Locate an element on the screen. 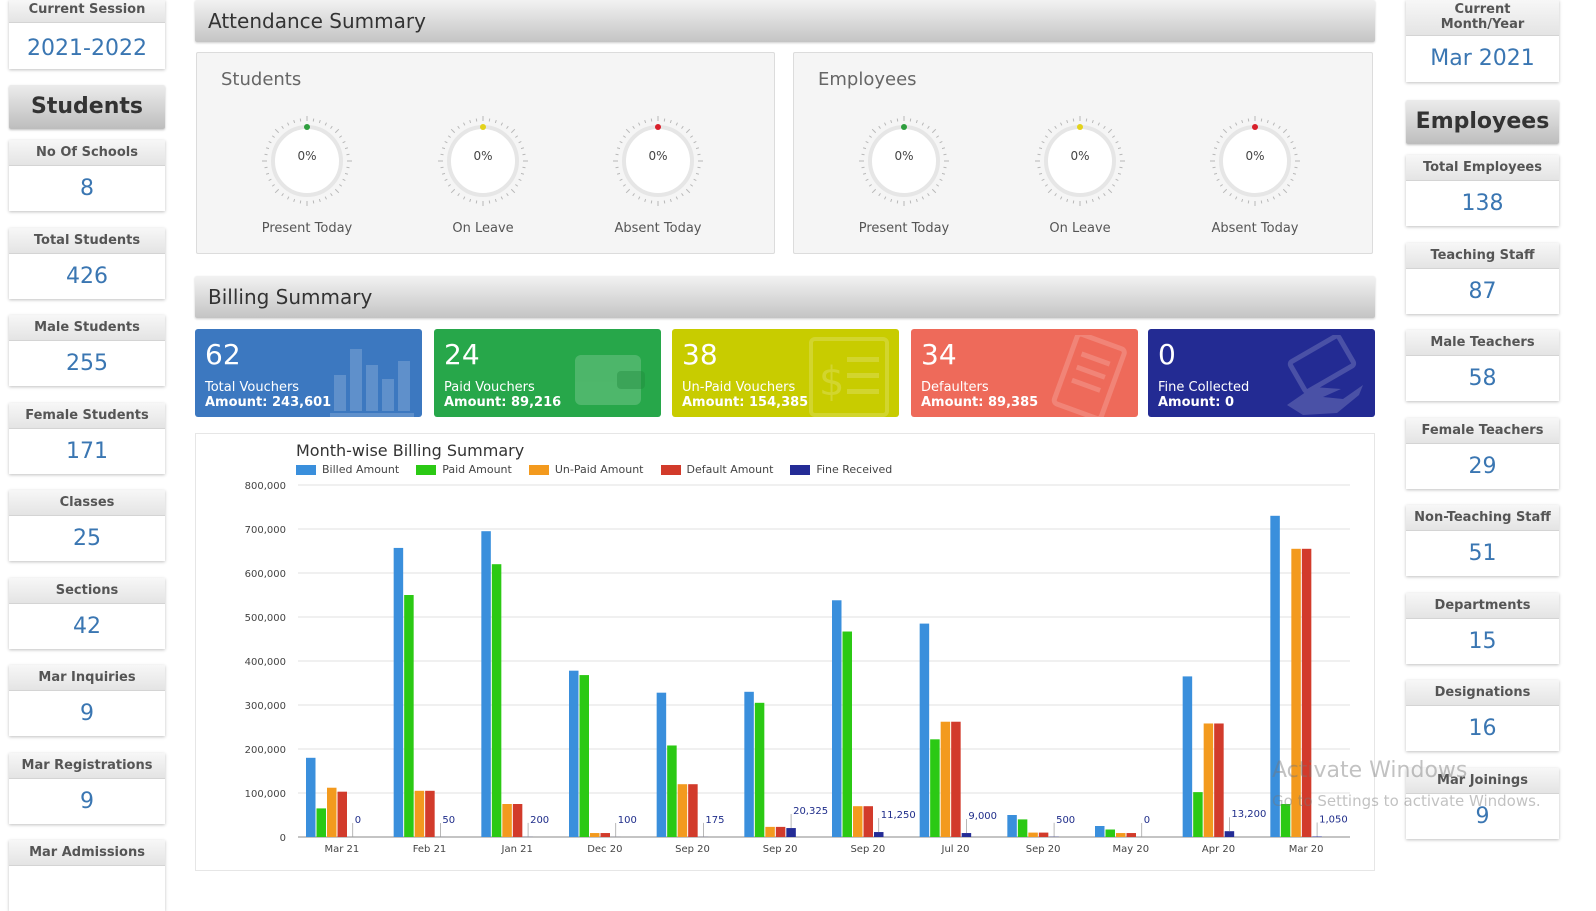  legend-item-fine-received: Fine Received is located at coordinates (841, 469).